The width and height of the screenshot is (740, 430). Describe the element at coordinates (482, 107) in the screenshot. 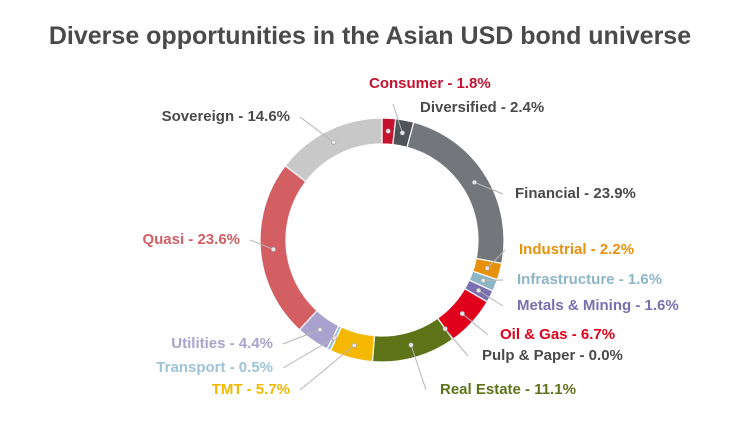

I see `slice-label-2: Diversified - 2.4%` at that location.